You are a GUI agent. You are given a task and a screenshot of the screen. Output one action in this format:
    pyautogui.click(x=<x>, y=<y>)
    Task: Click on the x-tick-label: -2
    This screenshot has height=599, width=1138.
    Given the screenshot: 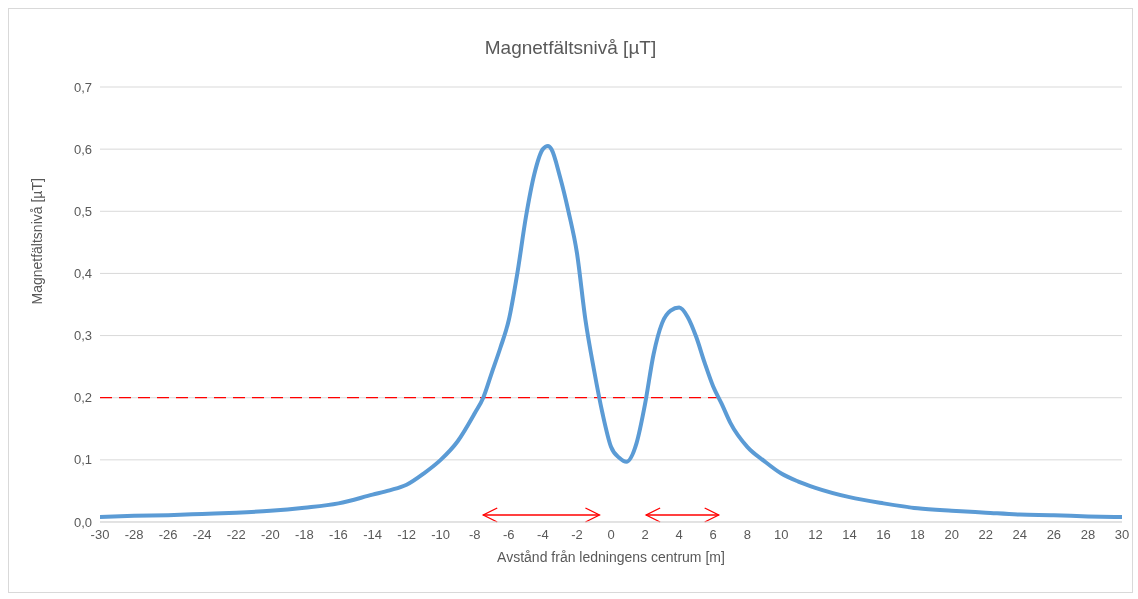 What is the action you would take?
    pyautogui.click(x=577, y=535)
    